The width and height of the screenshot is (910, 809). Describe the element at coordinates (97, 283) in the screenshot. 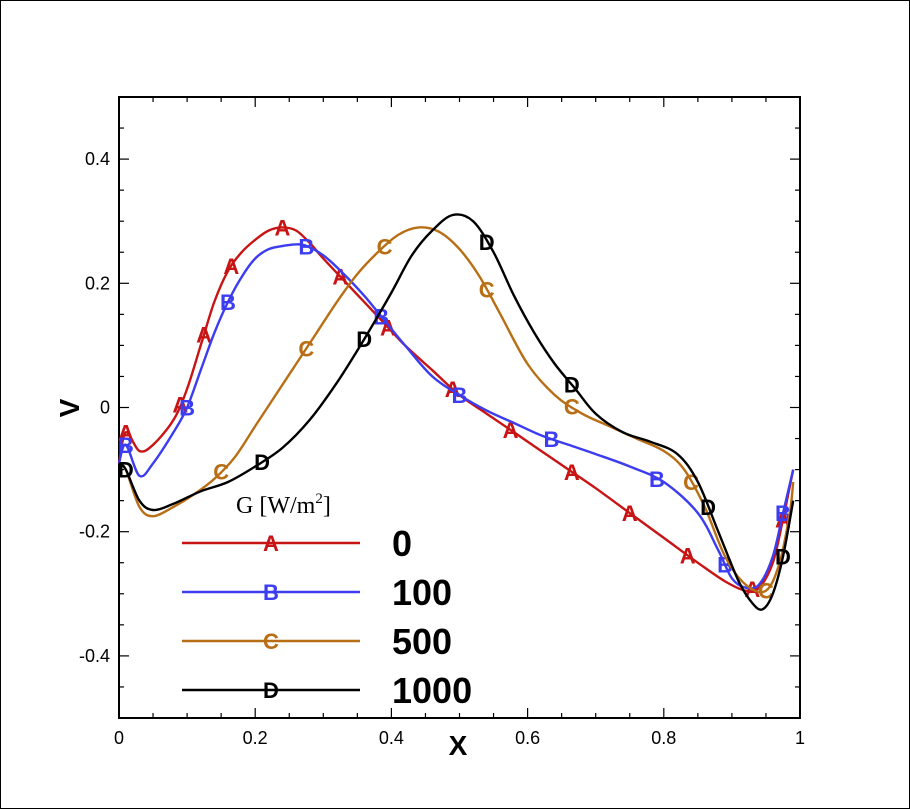

I see `y-tick-label: 0.2` at that location.